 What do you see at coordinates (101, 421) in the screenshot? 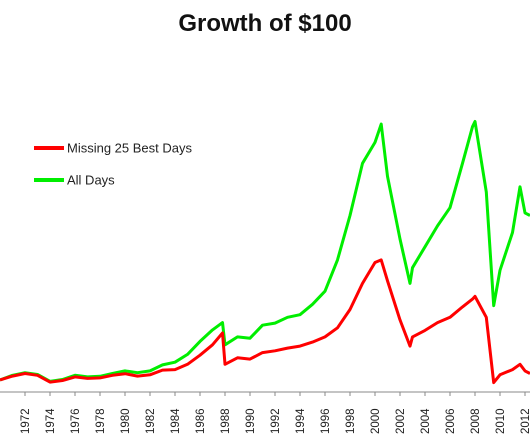
I see `x-tick-label: 1978` at bounding box center [101, 421].